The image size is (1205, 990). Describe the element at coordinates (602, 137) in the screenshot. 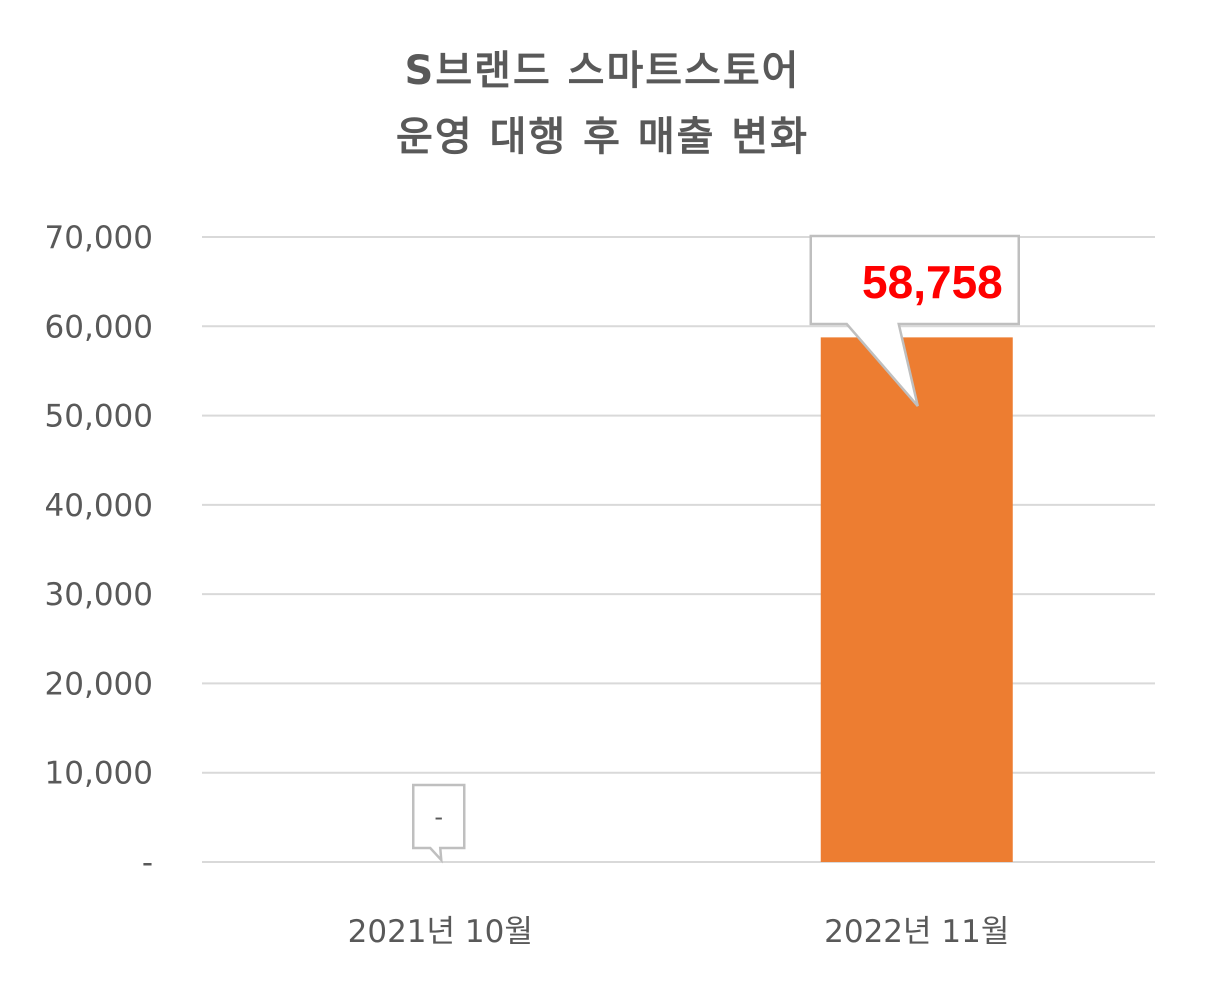

I see `chart-title-line-2: 운영 대행 후 매출 변화` at that location.